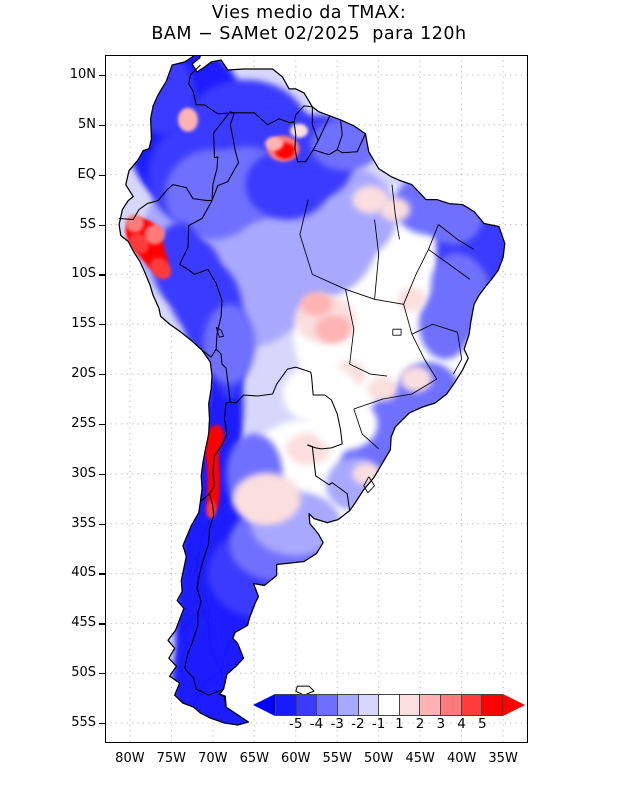 The width and height of the screenshot is (618, 800). Describe the element at coordinates (309, 13) in the screenshot. I see `title-line-1: Vies medio da TMAX:` at that location.